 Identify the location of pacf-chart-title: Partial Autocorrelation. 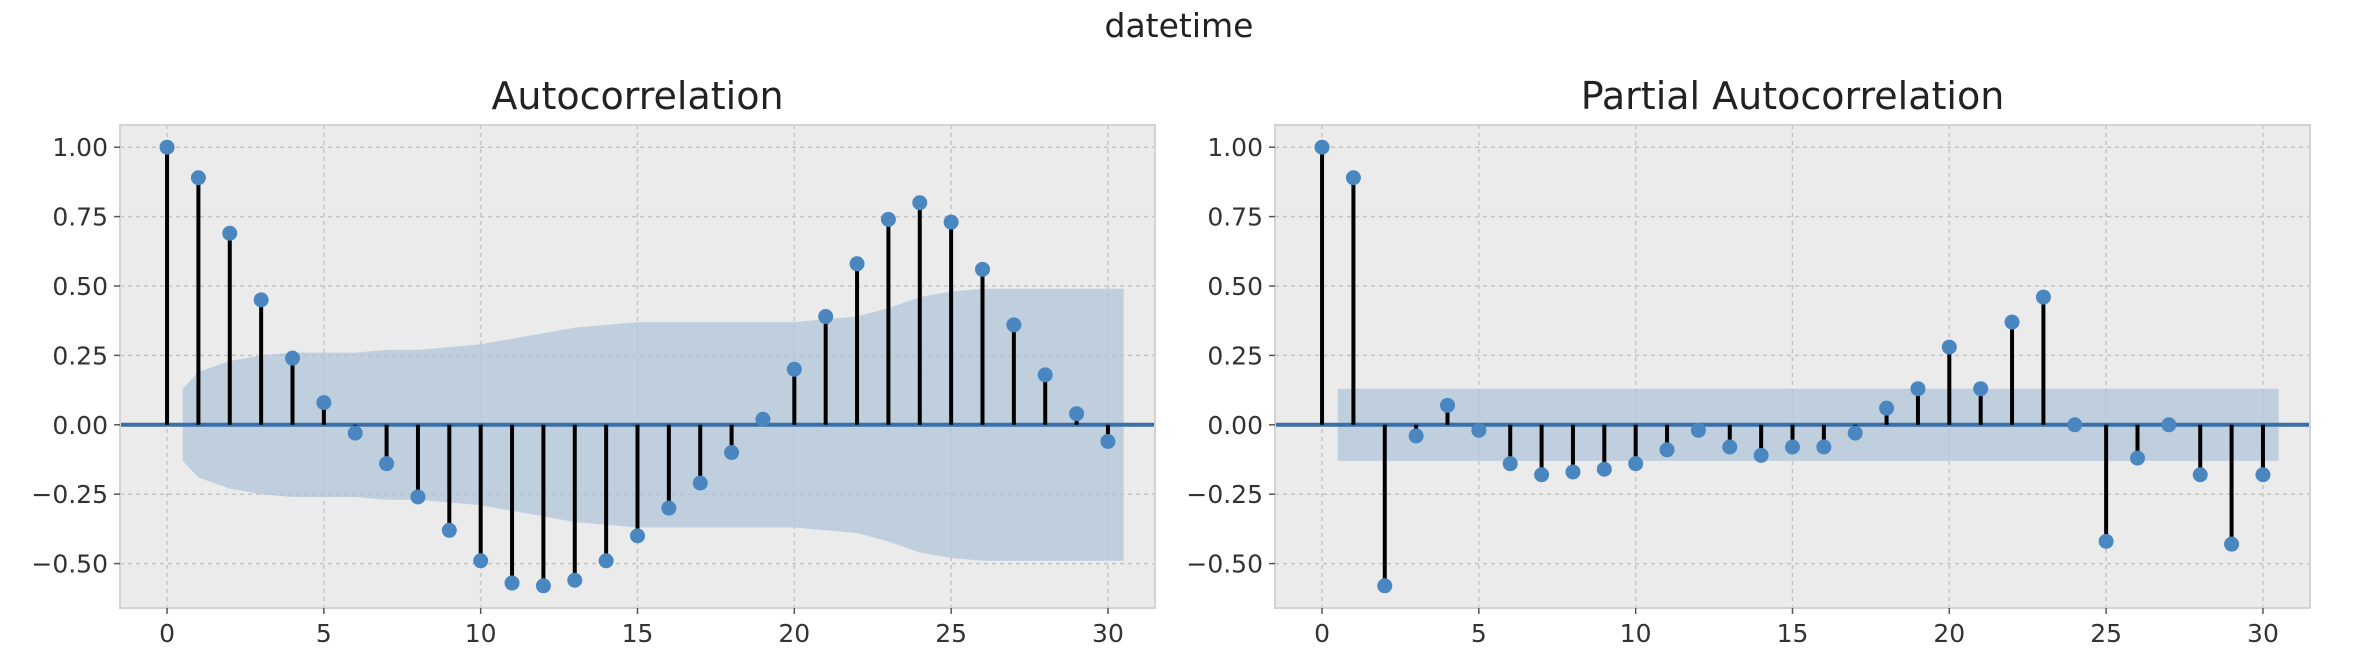
(1793, 96).